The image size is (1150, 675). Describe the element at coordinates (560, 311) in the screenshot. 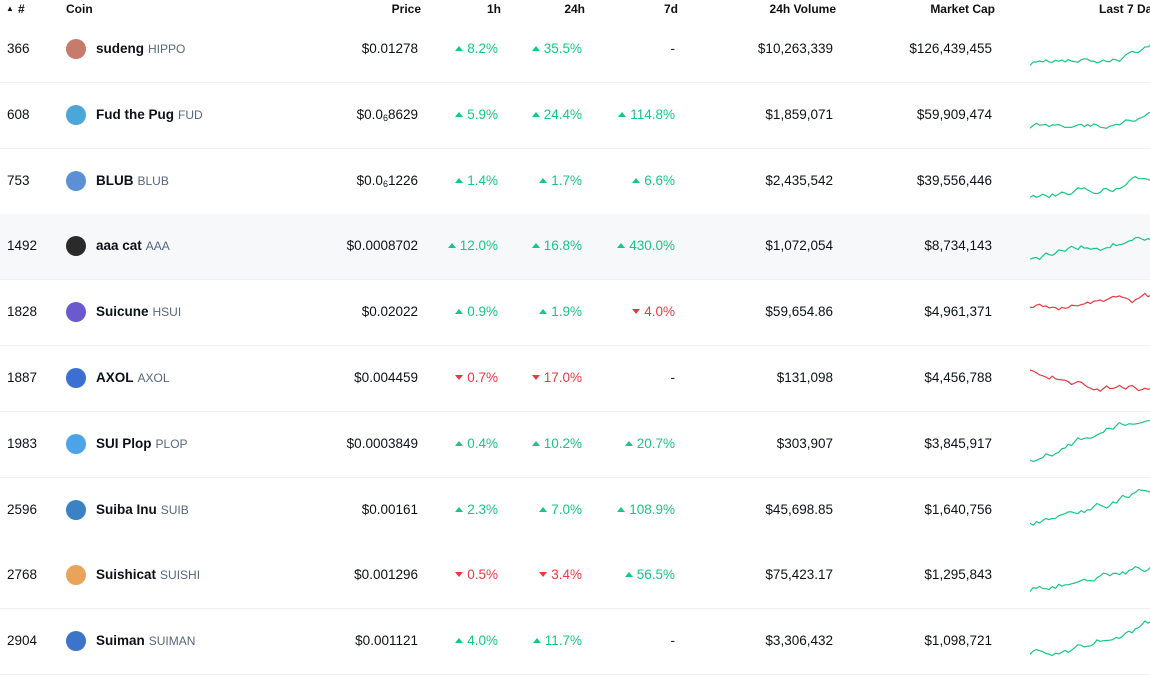

I see `change-h24: 1.9%` at that location.